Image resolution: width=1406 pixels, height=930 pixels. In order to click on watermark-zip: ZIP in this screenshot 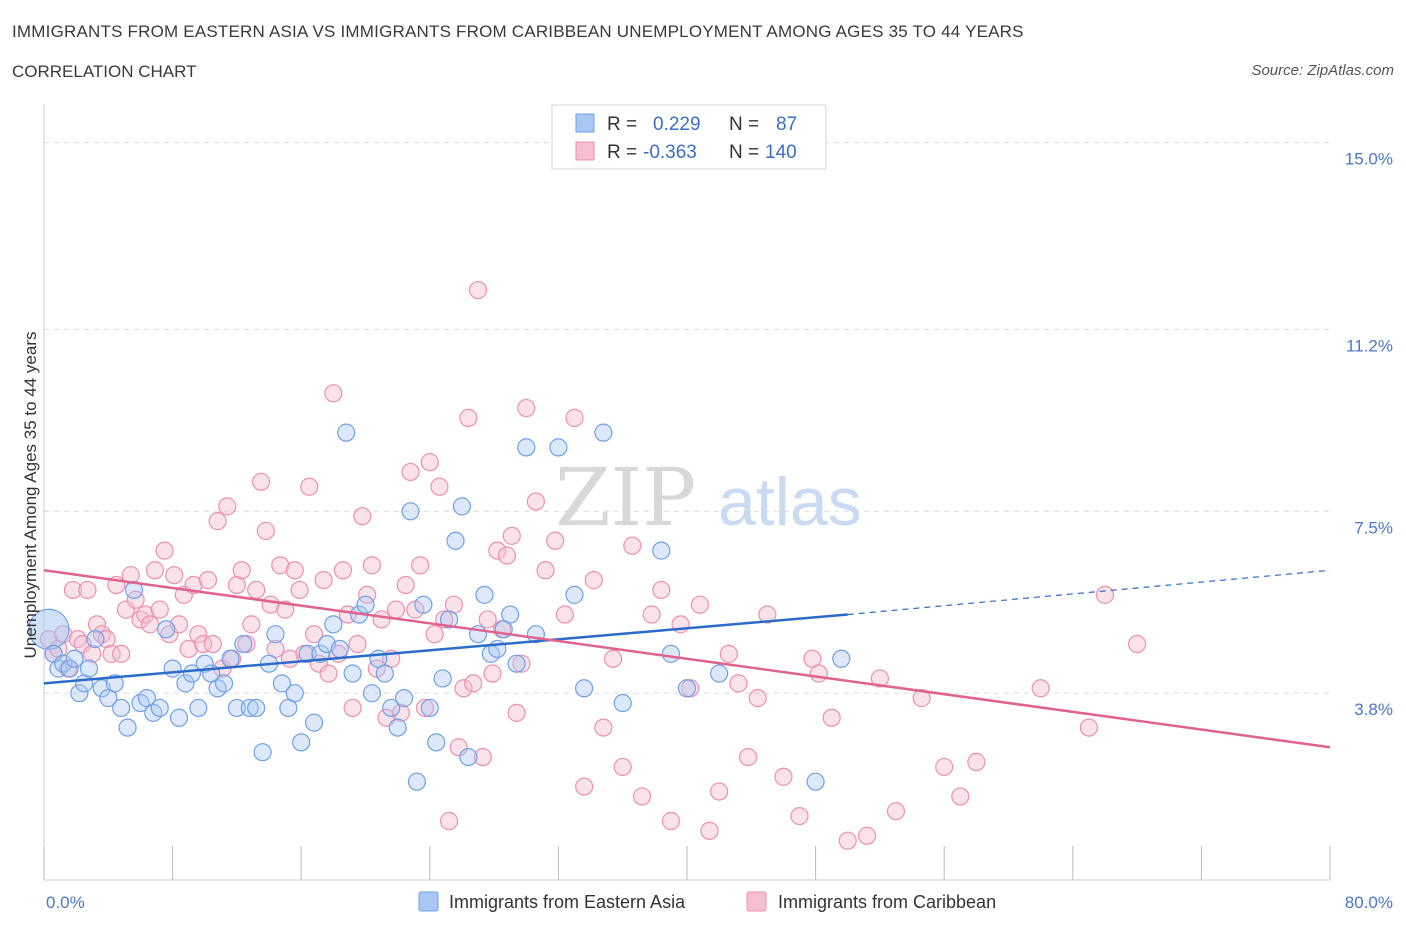, I will do `click(625, 497)`.